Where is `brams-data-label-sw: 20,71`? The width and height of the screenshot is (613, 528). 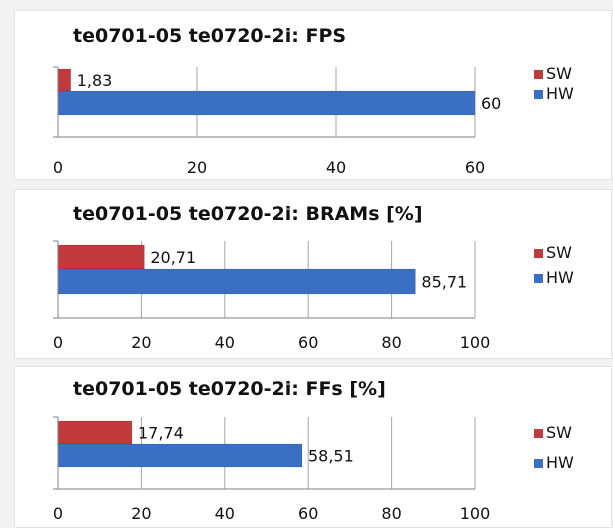 brams-data-label-sw: 20,71 is located at coordinates (173, 257).